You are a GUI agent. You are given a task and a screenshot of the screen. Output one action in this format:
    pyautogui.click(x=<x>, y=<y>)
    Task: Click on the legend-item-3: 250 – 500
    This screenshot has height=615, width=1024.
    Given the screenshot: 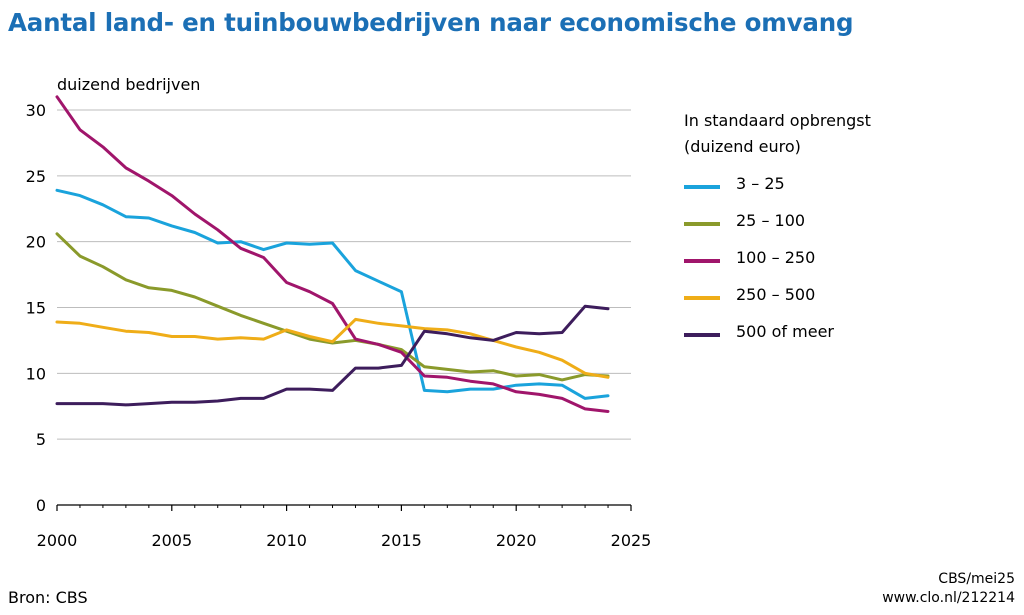 What is the action you would take?
    pyautogui.click(x=814, y=303)
    